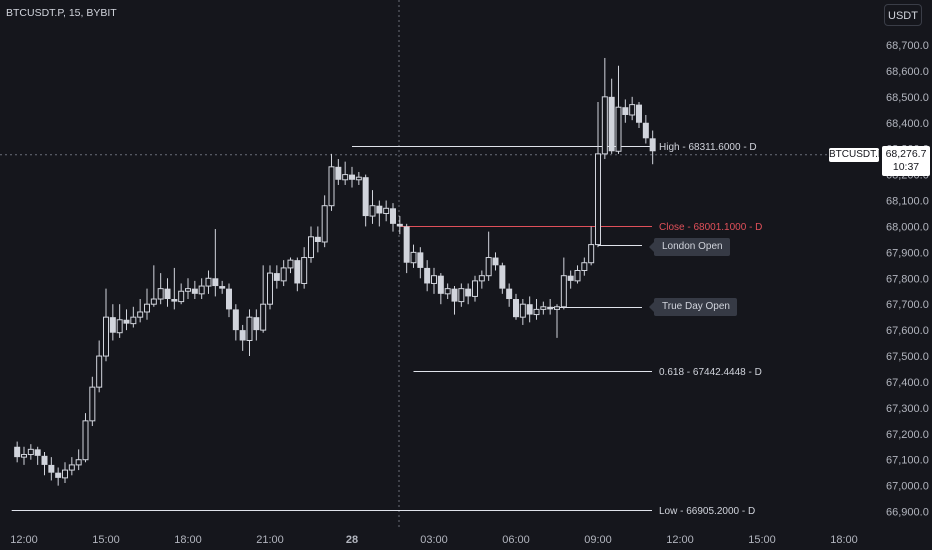  Describe the element at coordinates (907, 253) in the screenshot. I see `price-tick-label: 67,900.0` at that location.